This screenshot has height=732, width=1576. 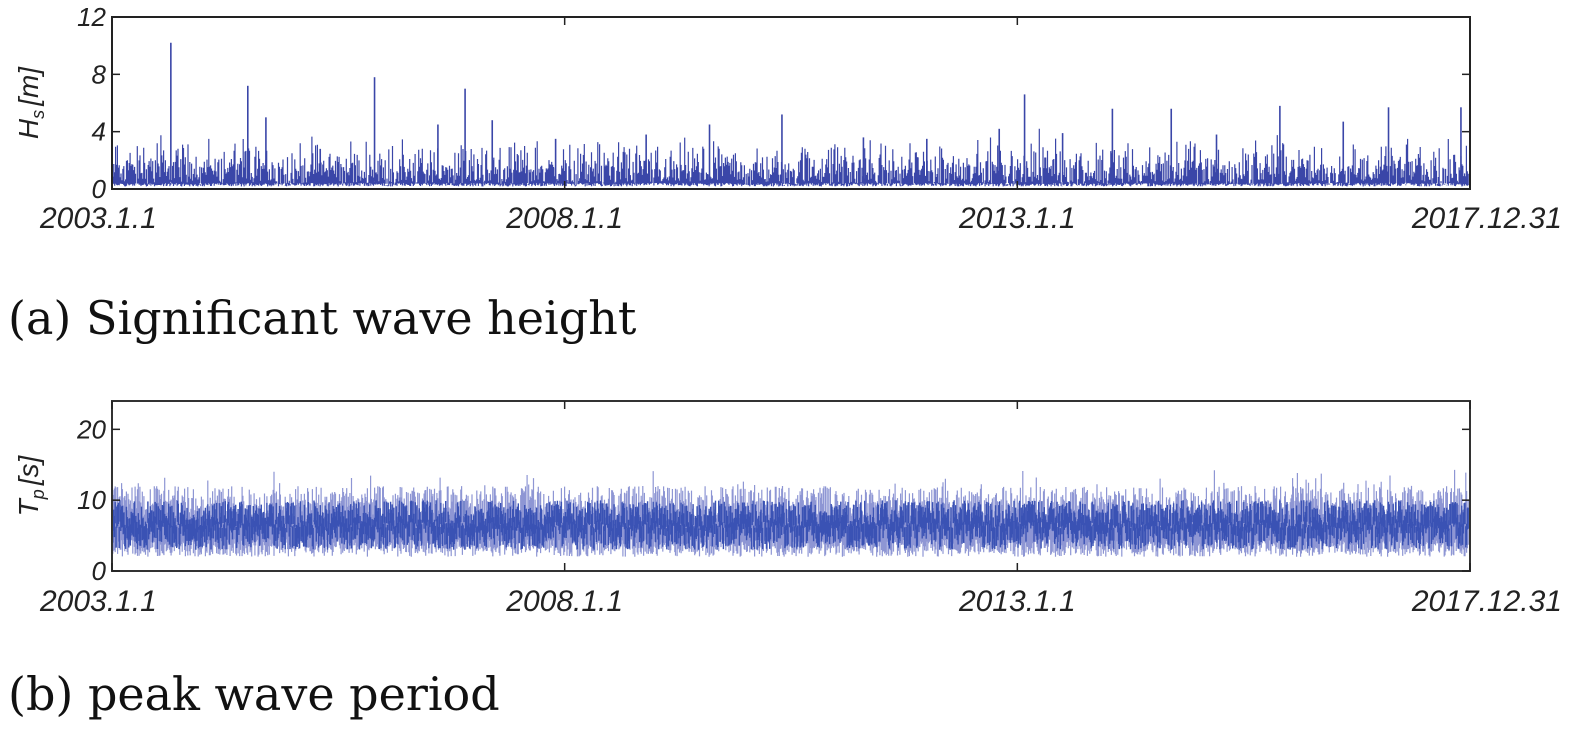 I want to click on y-tick-label: 10, so click(x=91, y=500).